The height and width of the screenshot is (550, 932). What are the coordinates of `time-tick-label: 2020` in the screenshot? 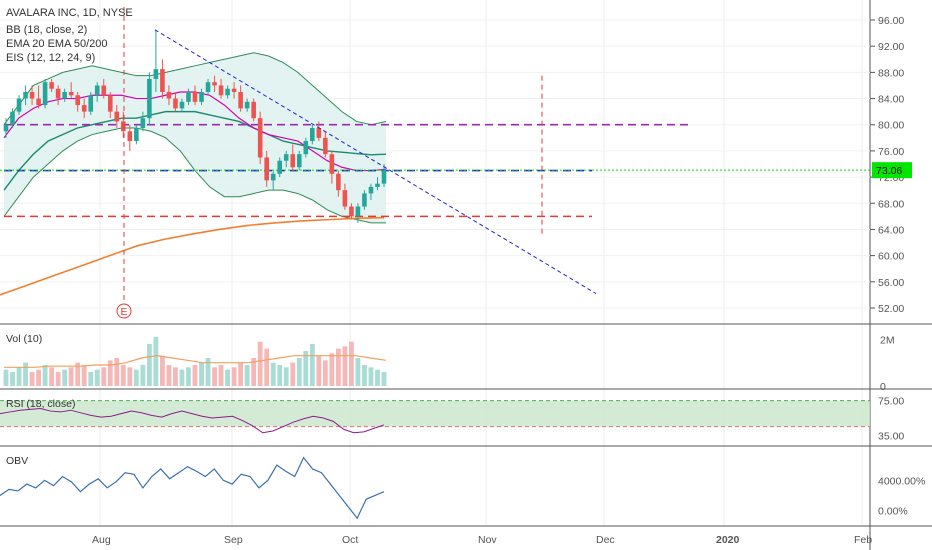 It's located at (728, 540).